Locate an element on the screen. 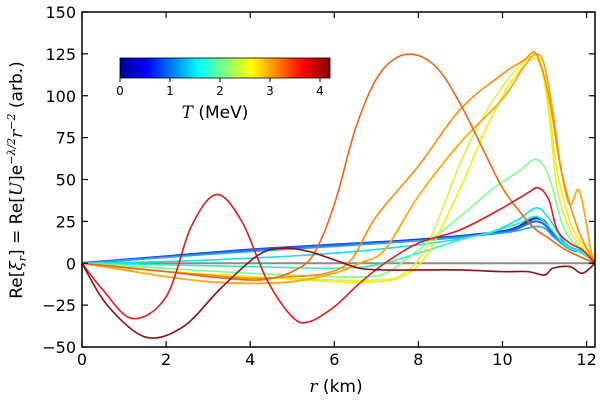 This screenshot has width=600, height=400. x-tick-label: 6 is located at coordinates (334, 359).